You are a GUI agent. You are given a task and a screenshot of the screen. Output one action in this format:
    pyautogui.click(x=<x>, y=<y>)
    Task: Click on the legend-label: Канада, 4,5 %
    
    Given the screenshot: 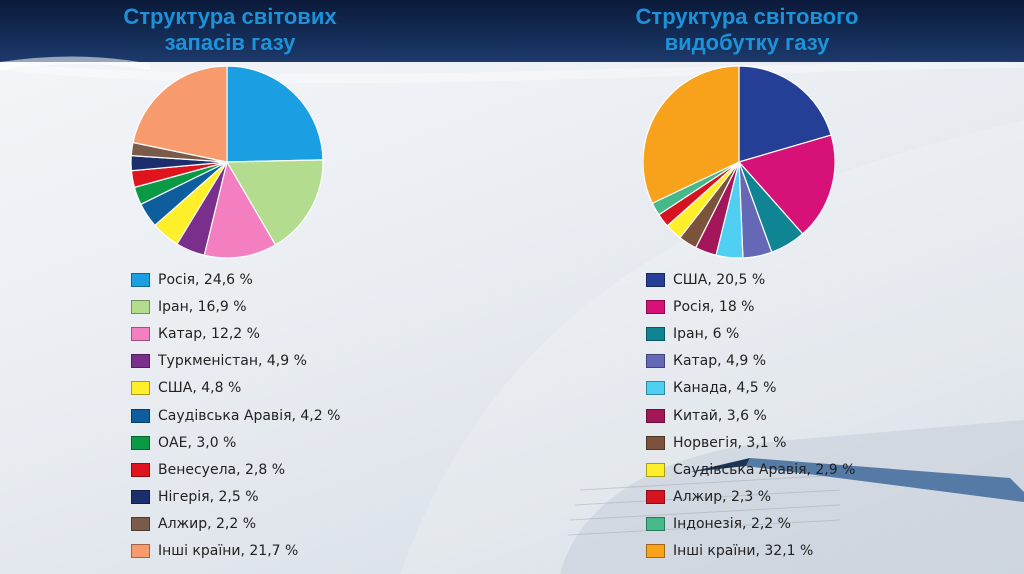 What is the action you would take?
    pyautogui.click(x=725, y=388)
    